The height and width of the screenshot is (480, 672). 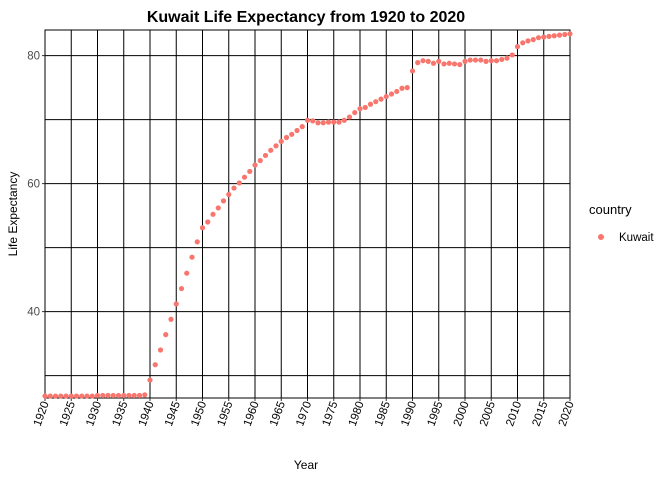 I want to click on data-point-2004, so click(x=486, y=61).